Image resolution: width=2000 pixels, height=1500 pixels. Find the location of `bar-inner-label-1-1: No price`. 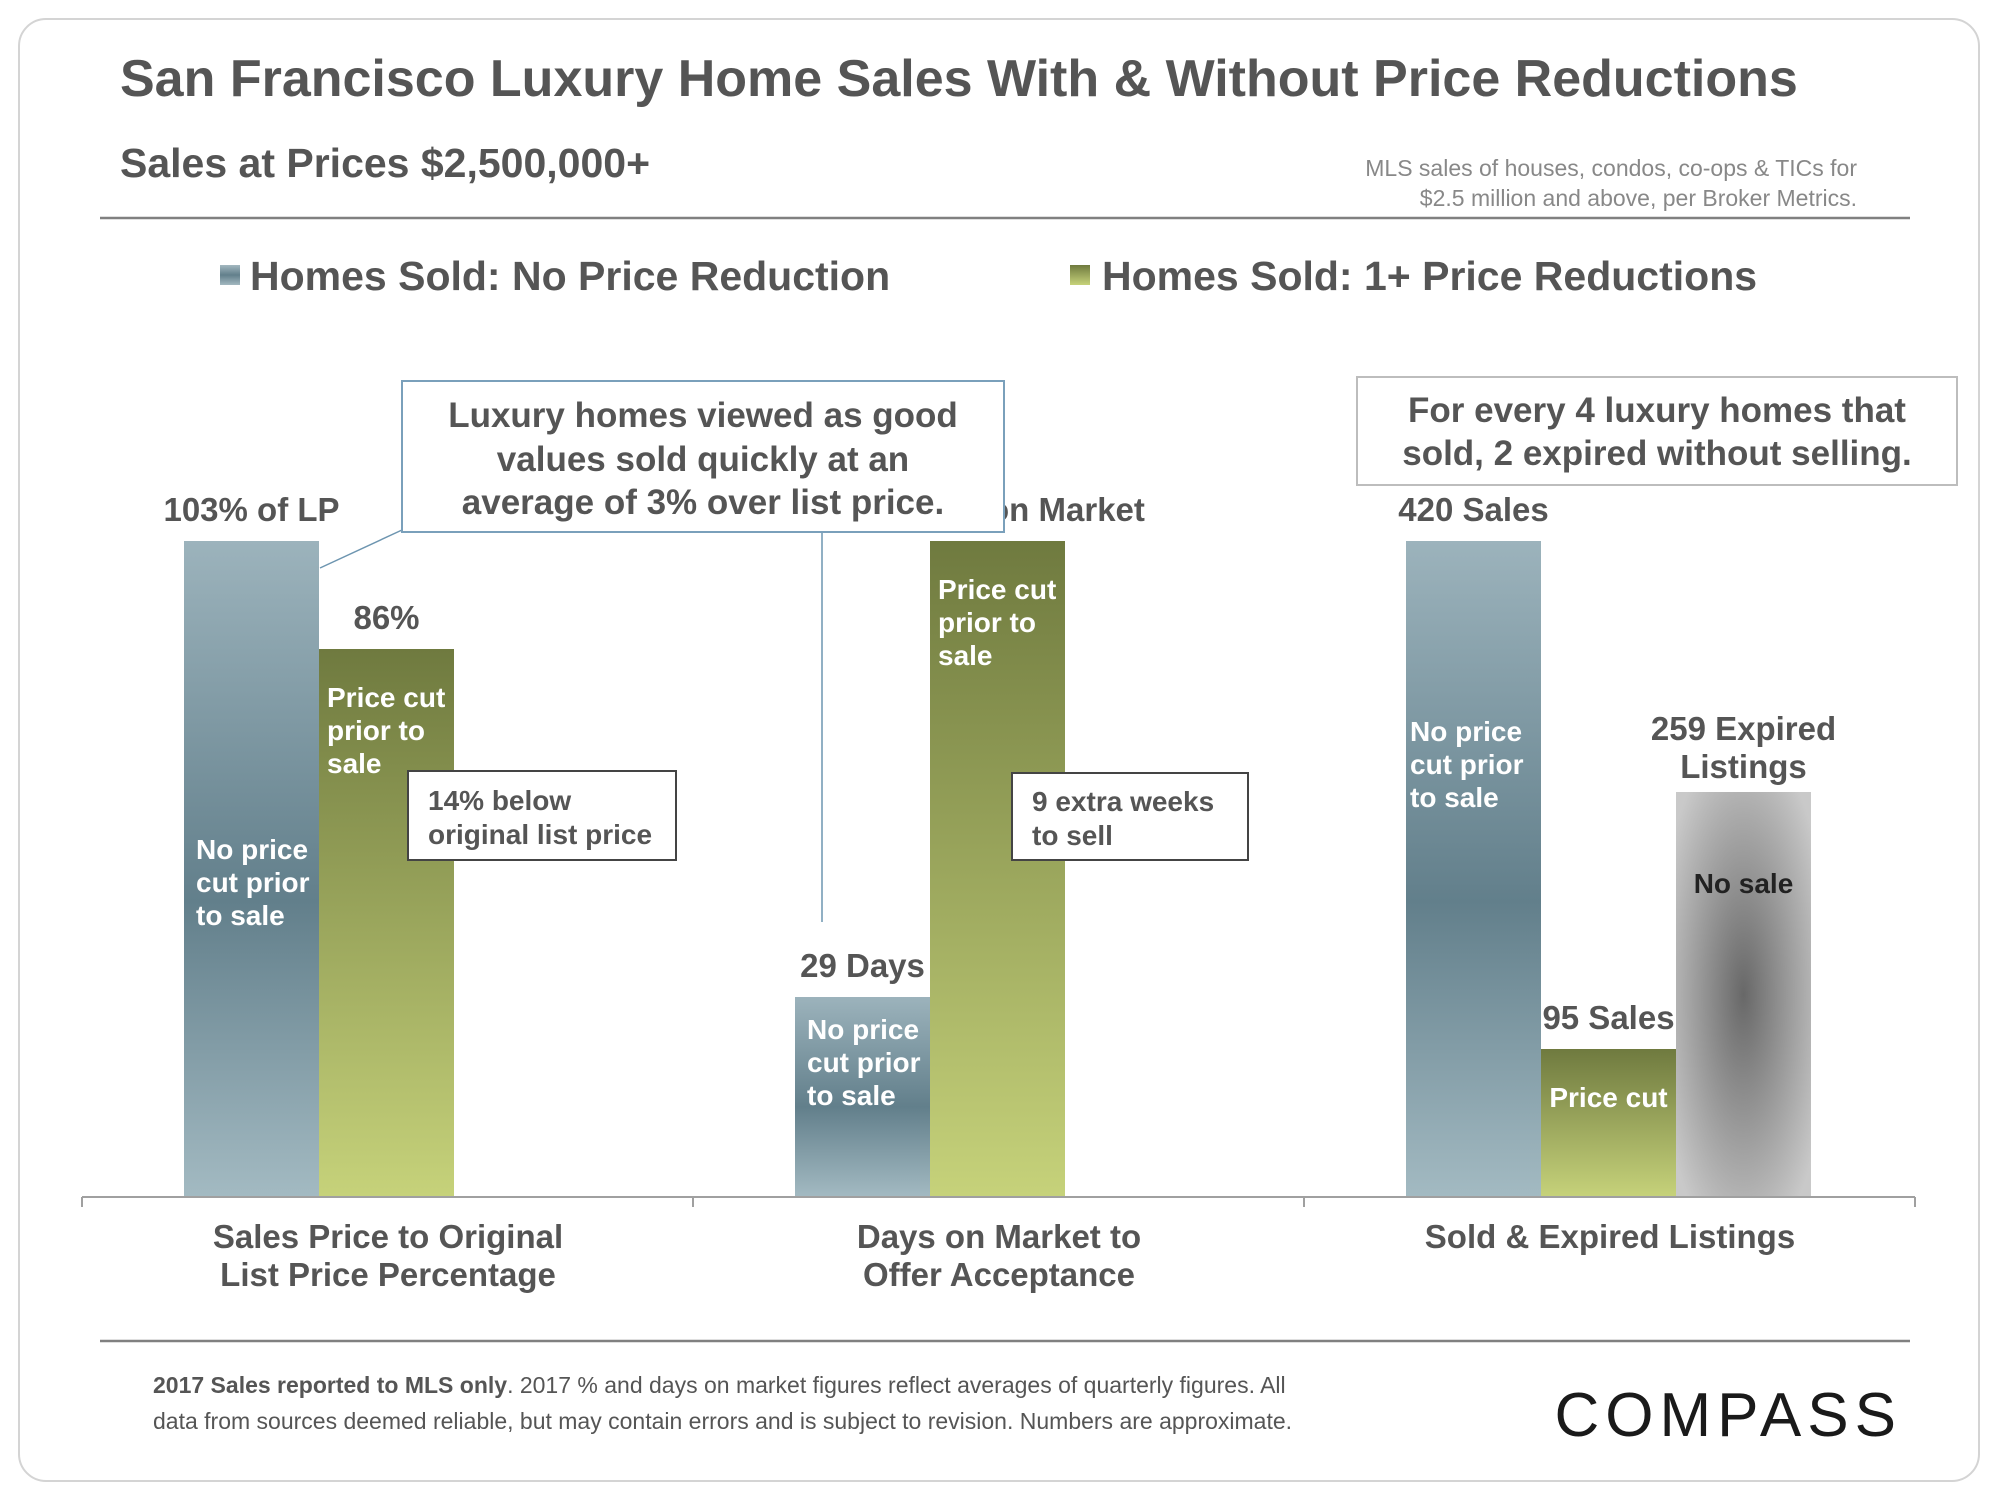

bar-inner-label-1-1: No price is located at coordinates (252, 849).